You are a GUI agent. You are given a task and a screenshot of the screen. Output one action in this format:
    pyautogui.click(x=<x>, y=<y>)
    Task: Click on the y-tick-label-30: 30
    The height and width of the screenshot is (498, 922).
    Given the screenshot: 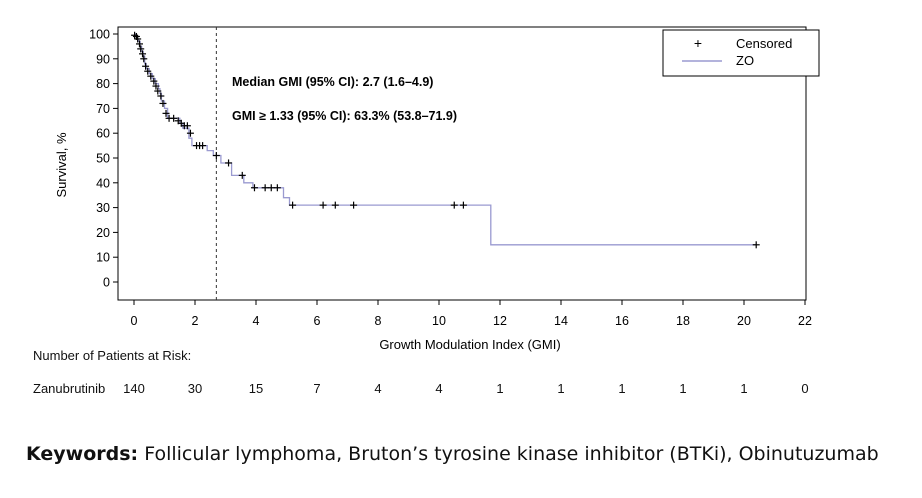 What is the action you would take?
    pyautogui.click(x=103, y=208)
    